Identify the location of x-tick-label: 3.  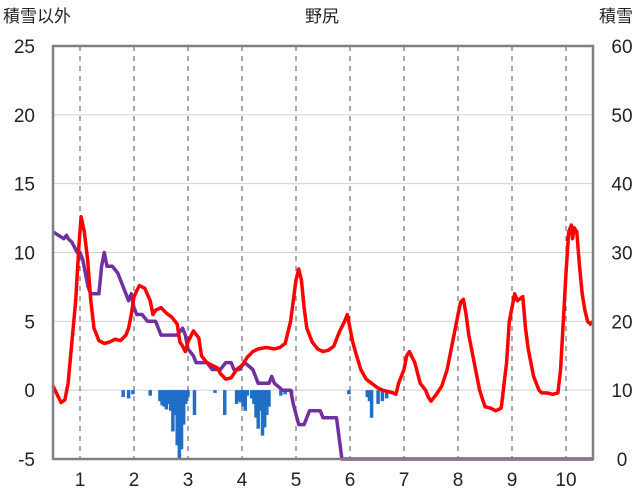
(188, 480).